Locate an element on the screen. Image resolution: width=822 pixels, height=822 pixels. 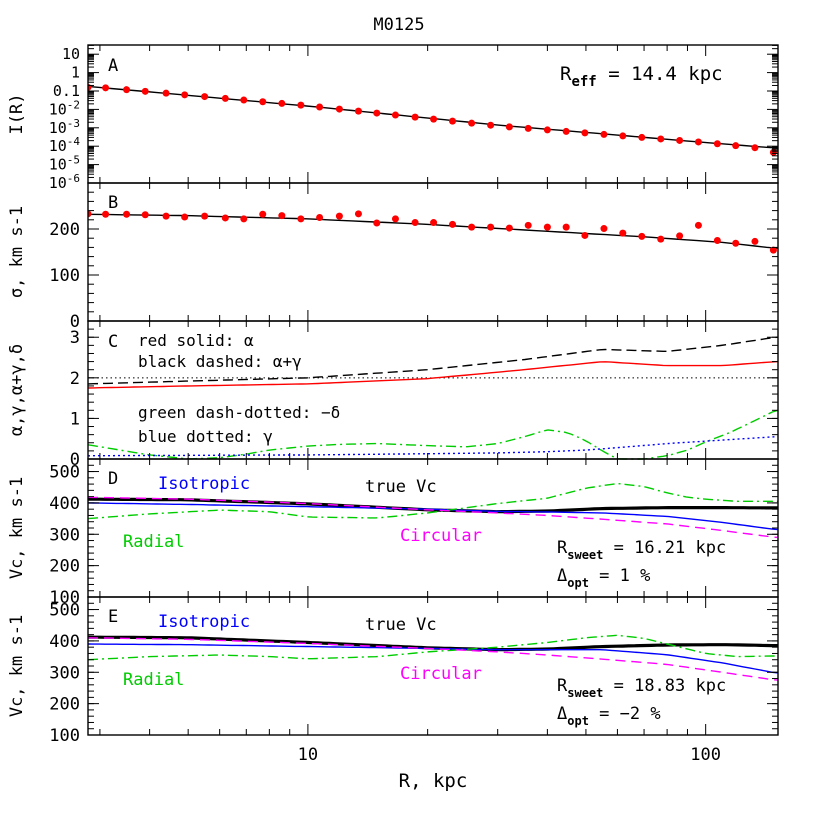
y-tick-label: 10⁻³ is located at coordinates (64, 127).